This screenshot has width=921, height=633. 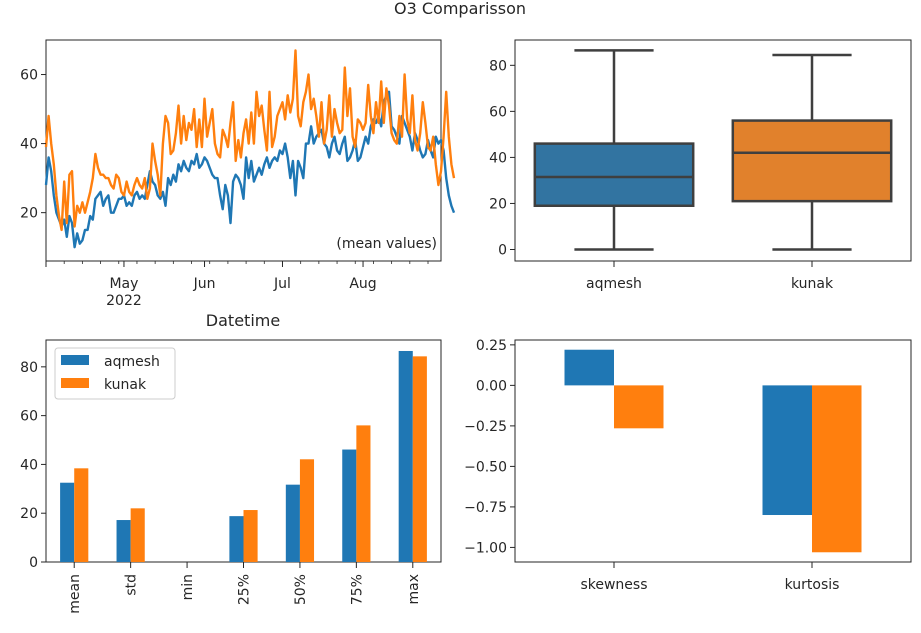 What do you see at coordinates (250, 140) in the screenshot?
I see `line-kunak` at bounding box center [250, 140].